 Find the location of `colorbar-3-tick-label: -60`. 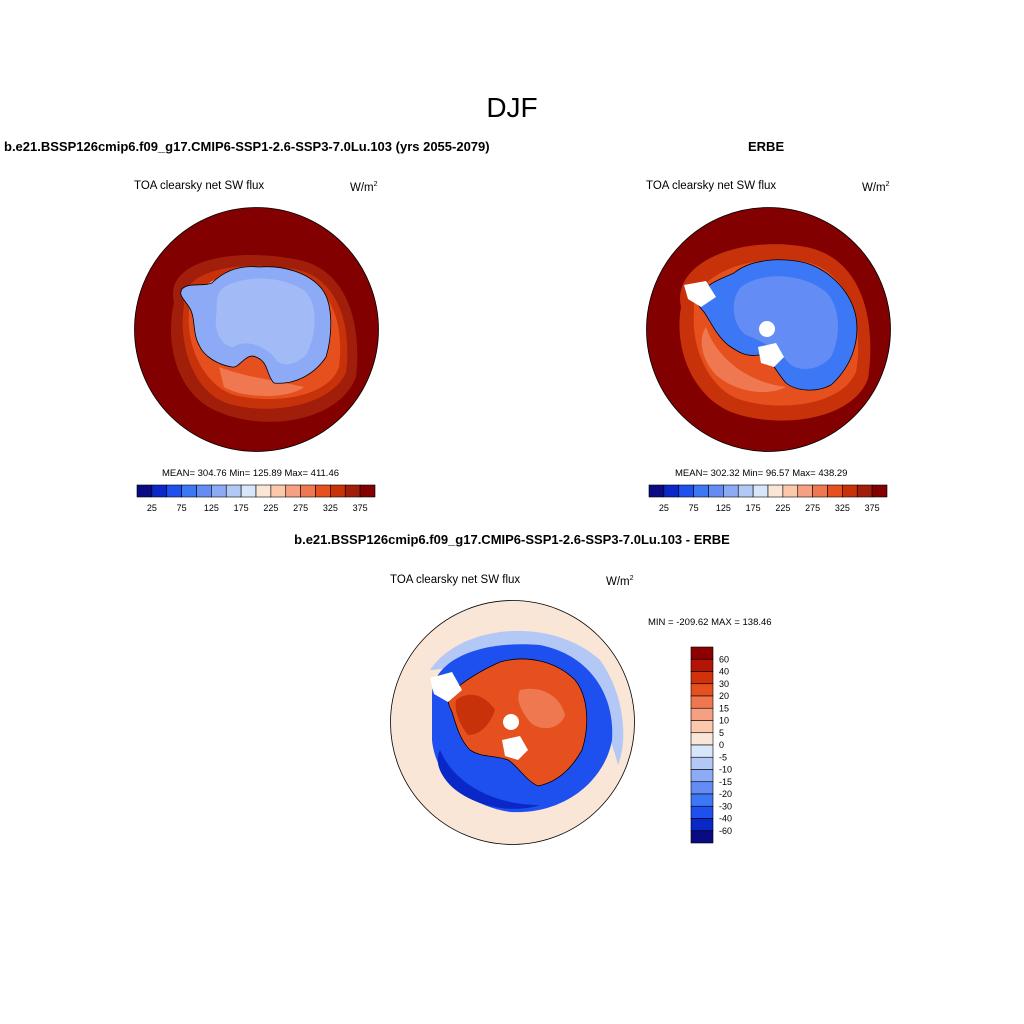

colorbar-3-tick-label: -60 is located at coordinates (725, 831).